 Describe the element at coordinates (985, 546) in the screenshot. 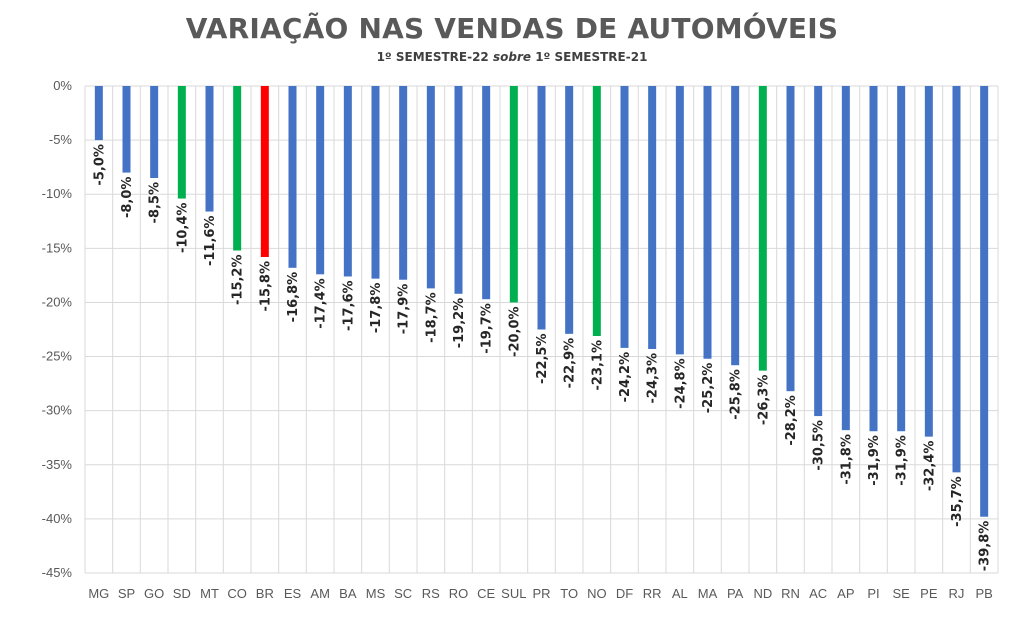

I see `data-label: -39,8%` at that location.